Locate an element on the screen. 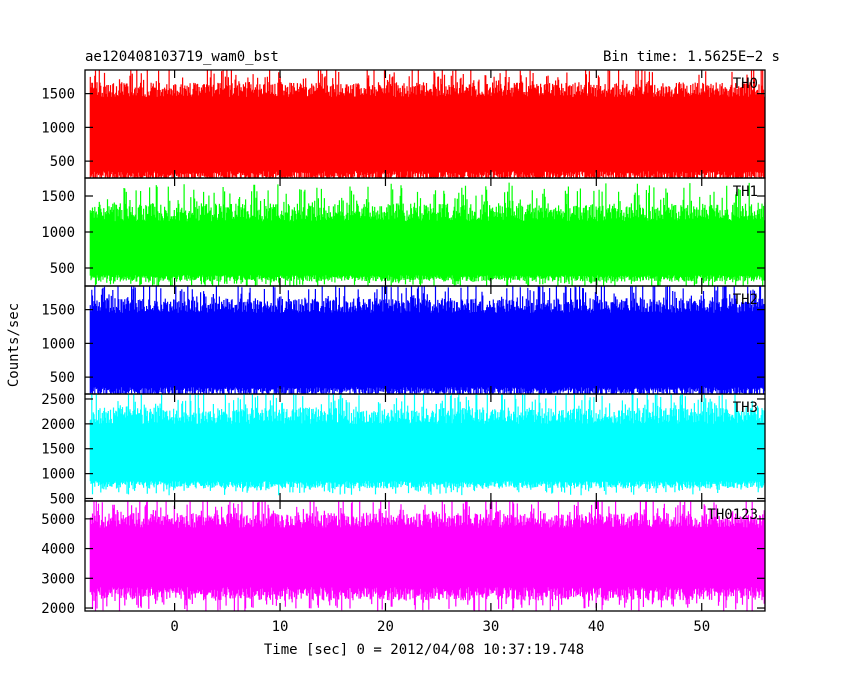 The width and height of the screenshot is (850, 680). y-tick-label: 4000 is located at coordinates (58, 550).